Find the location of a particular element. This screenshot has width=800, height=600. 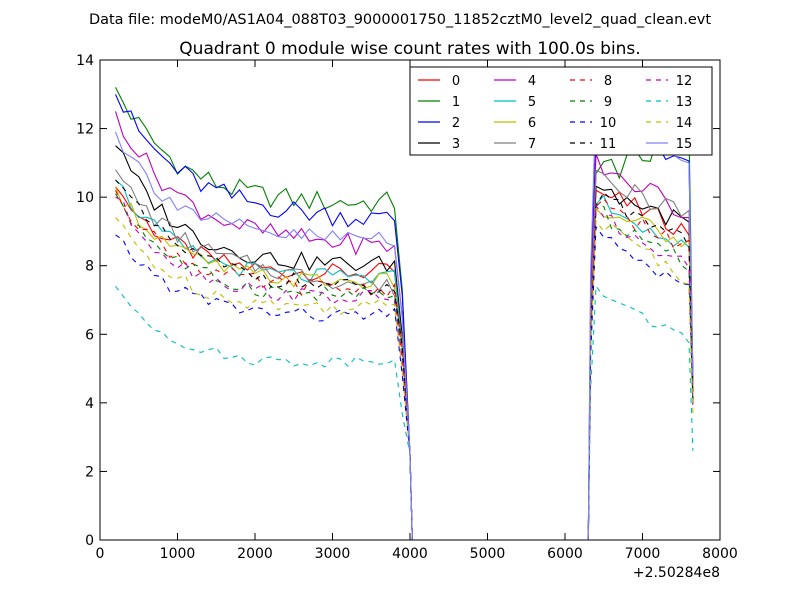

x-tick-label: 4000 is located at coordinates (410, 554).